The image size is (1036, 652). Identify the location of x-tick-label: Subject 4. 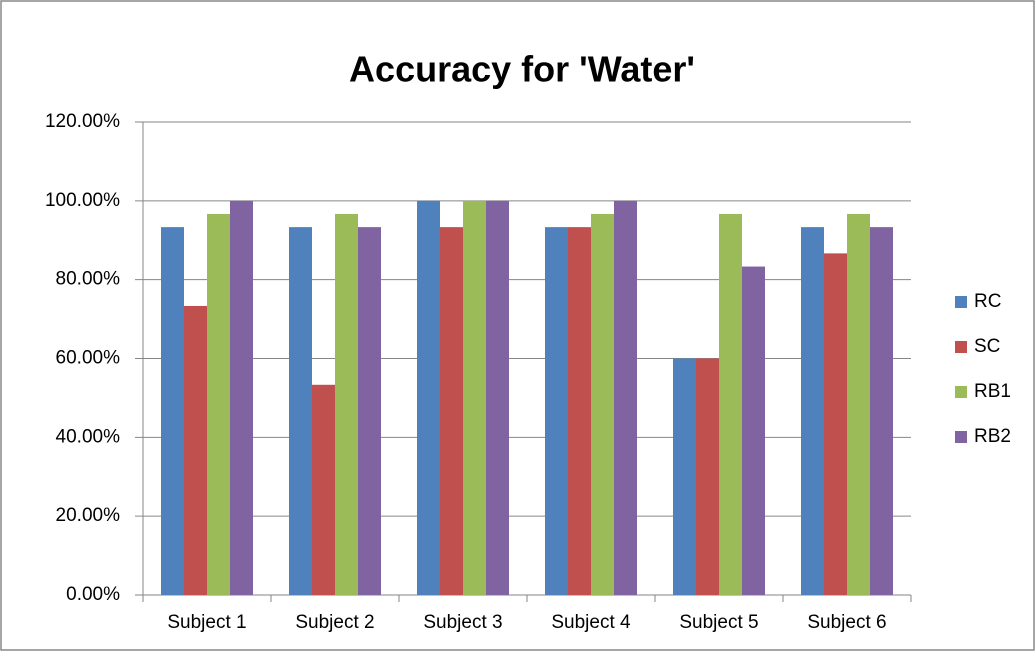
(591, 622).